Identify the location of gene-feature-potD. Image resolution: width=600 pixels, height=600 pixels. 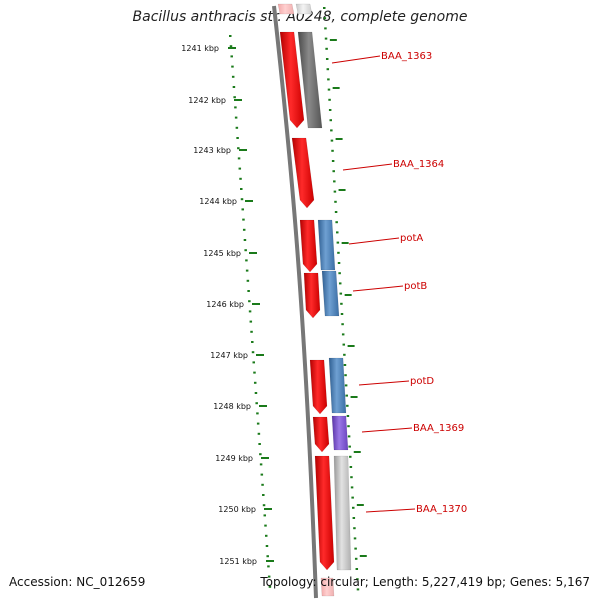
(337, 385).